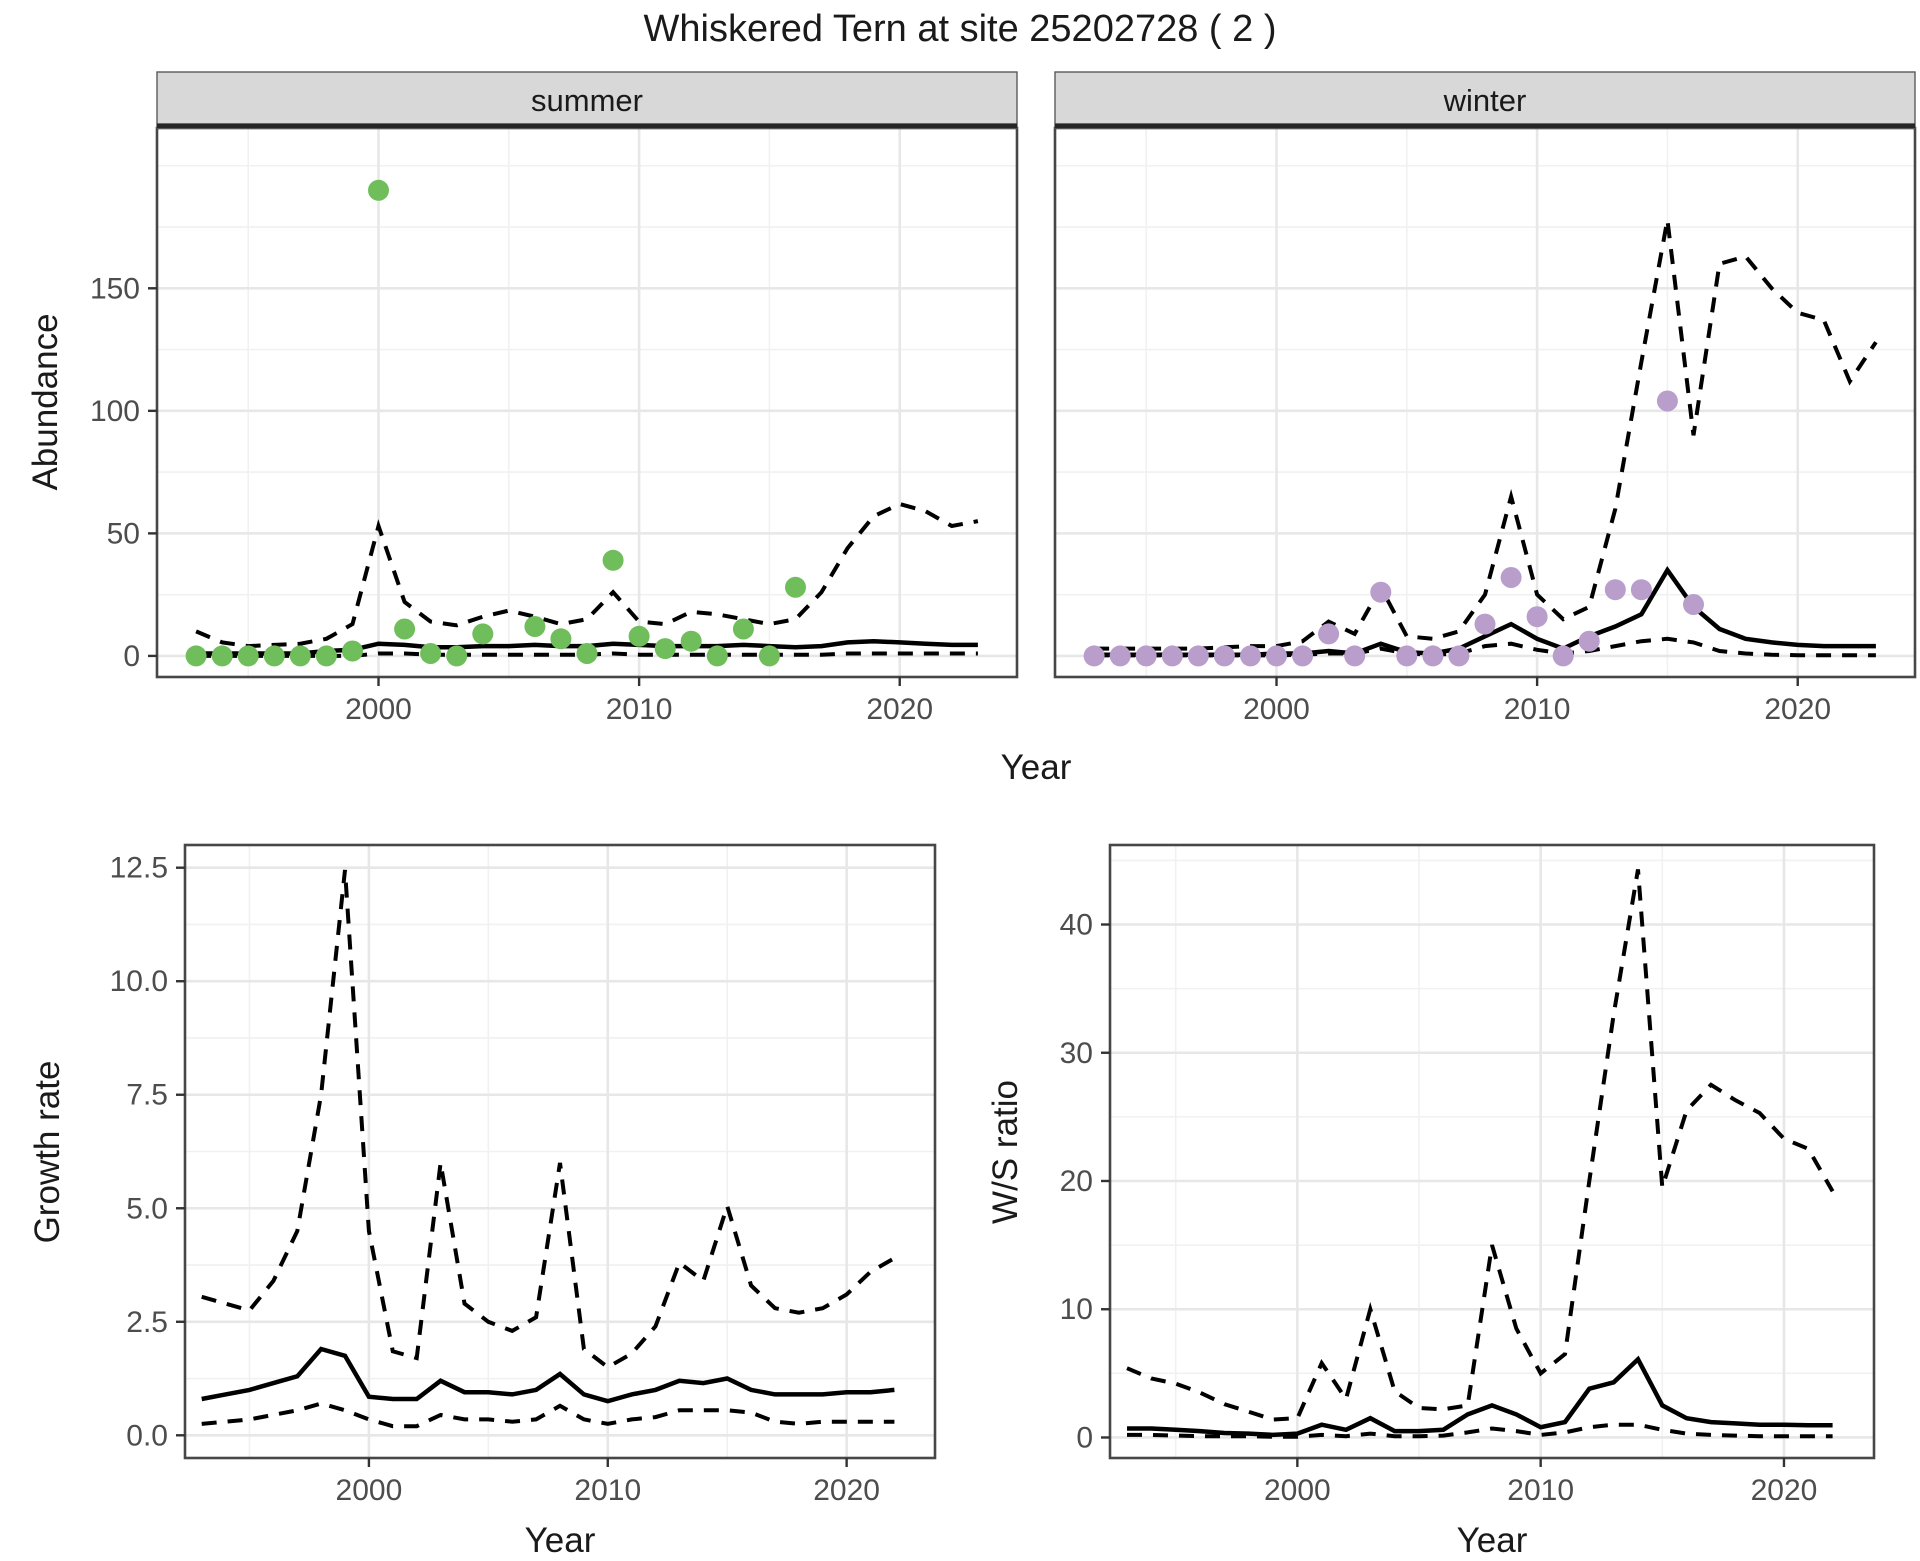 The height and width of the screenshot is (1561, 1920). Describe the element at coordinates (139, 868) in the screenshot. I see `y-tick-label: 12.5` at that location.